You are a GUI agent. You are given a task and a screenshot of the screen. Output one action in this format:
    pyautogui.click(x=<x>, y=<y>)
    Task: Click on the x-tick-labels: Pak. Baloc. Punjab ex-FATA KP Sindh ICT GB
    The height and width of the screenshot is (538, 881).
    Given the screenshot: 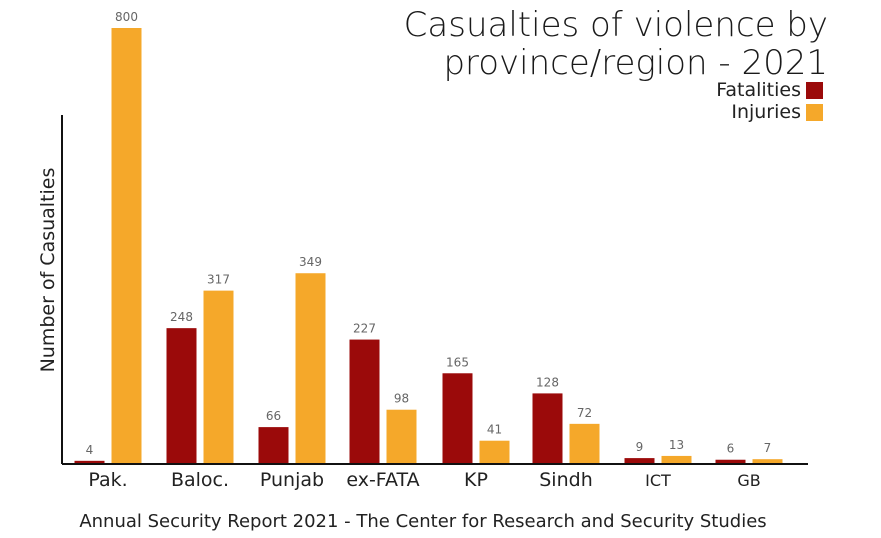 What is the action you would take?
    pyautogui.click(x=424, y=480)
    